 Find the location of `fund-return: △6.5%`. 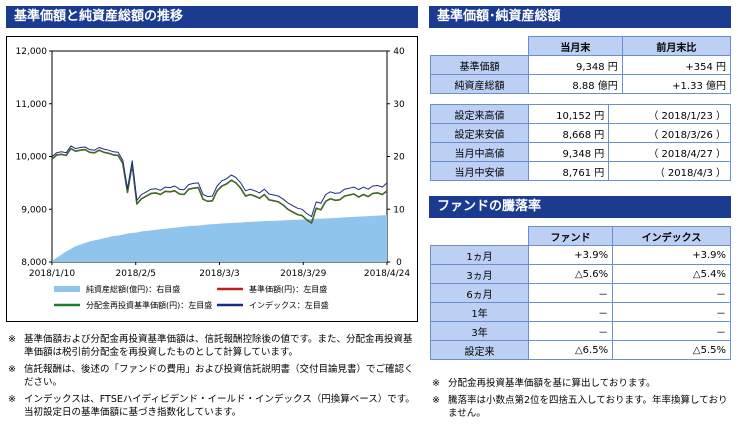

fund-return: △6.5% is located at coordinates (570, 350).